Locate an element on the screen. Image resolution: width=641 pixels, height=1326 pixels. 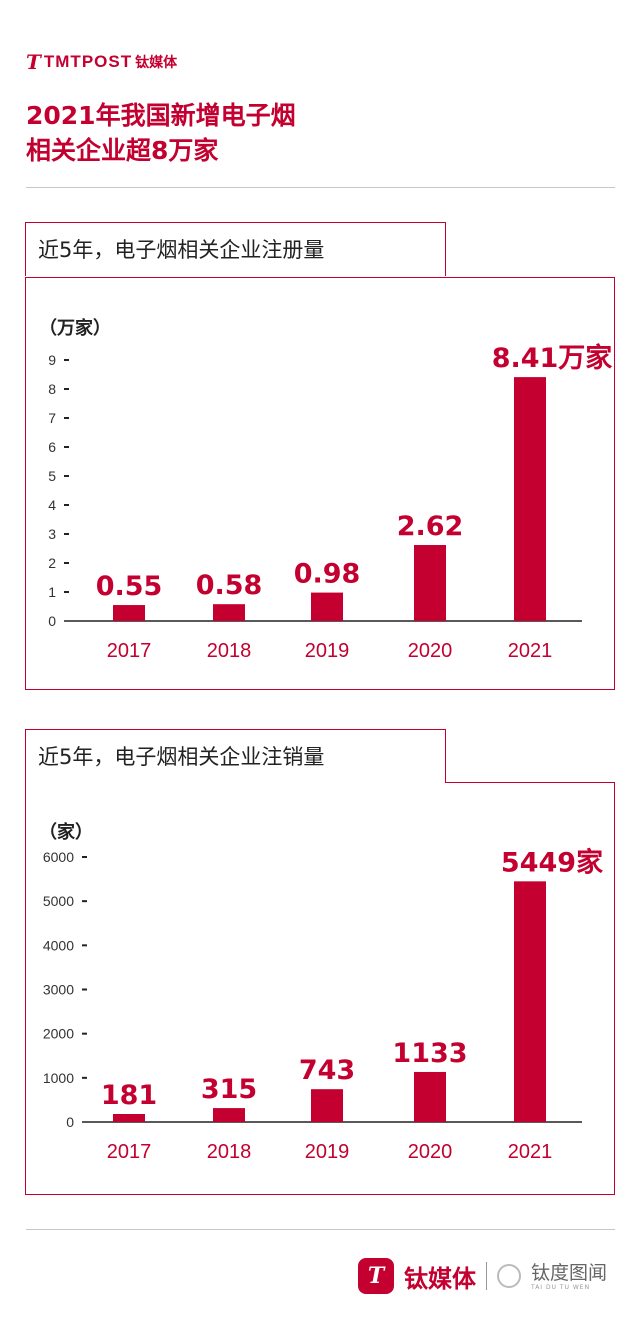
chart0-ytick-label: 8 is located at coordinates (52, 389).